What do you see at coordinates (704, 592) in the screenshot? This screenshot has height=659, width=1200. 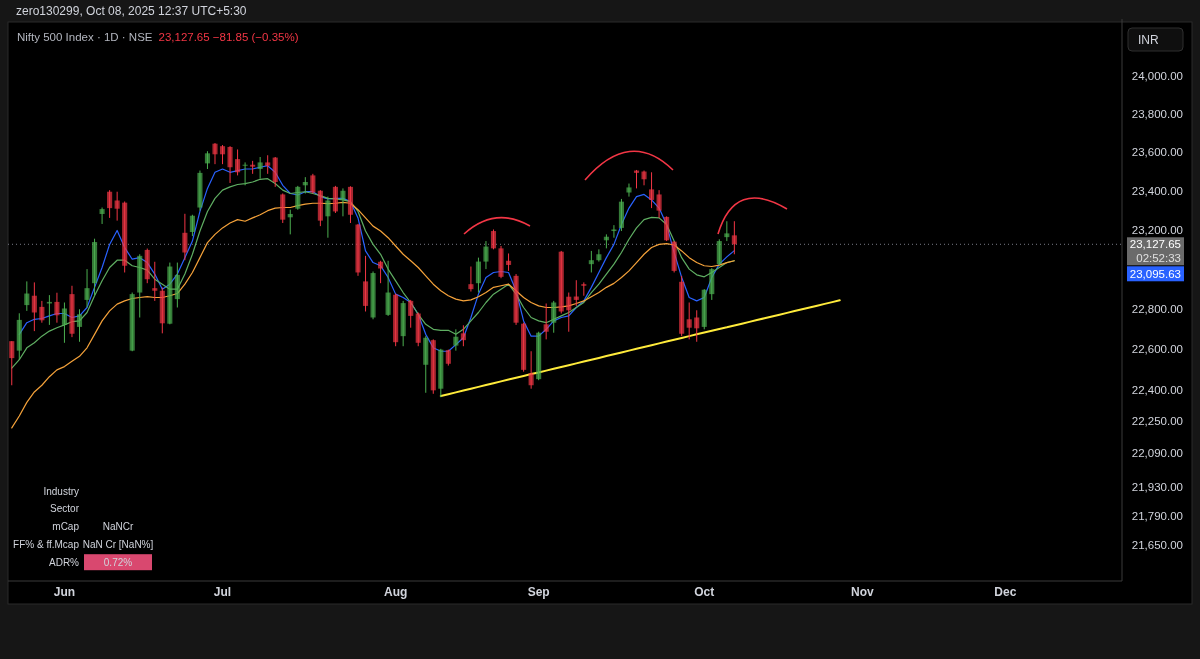 I see `x-tick-label: Oct` at bounding box center [704, 592].